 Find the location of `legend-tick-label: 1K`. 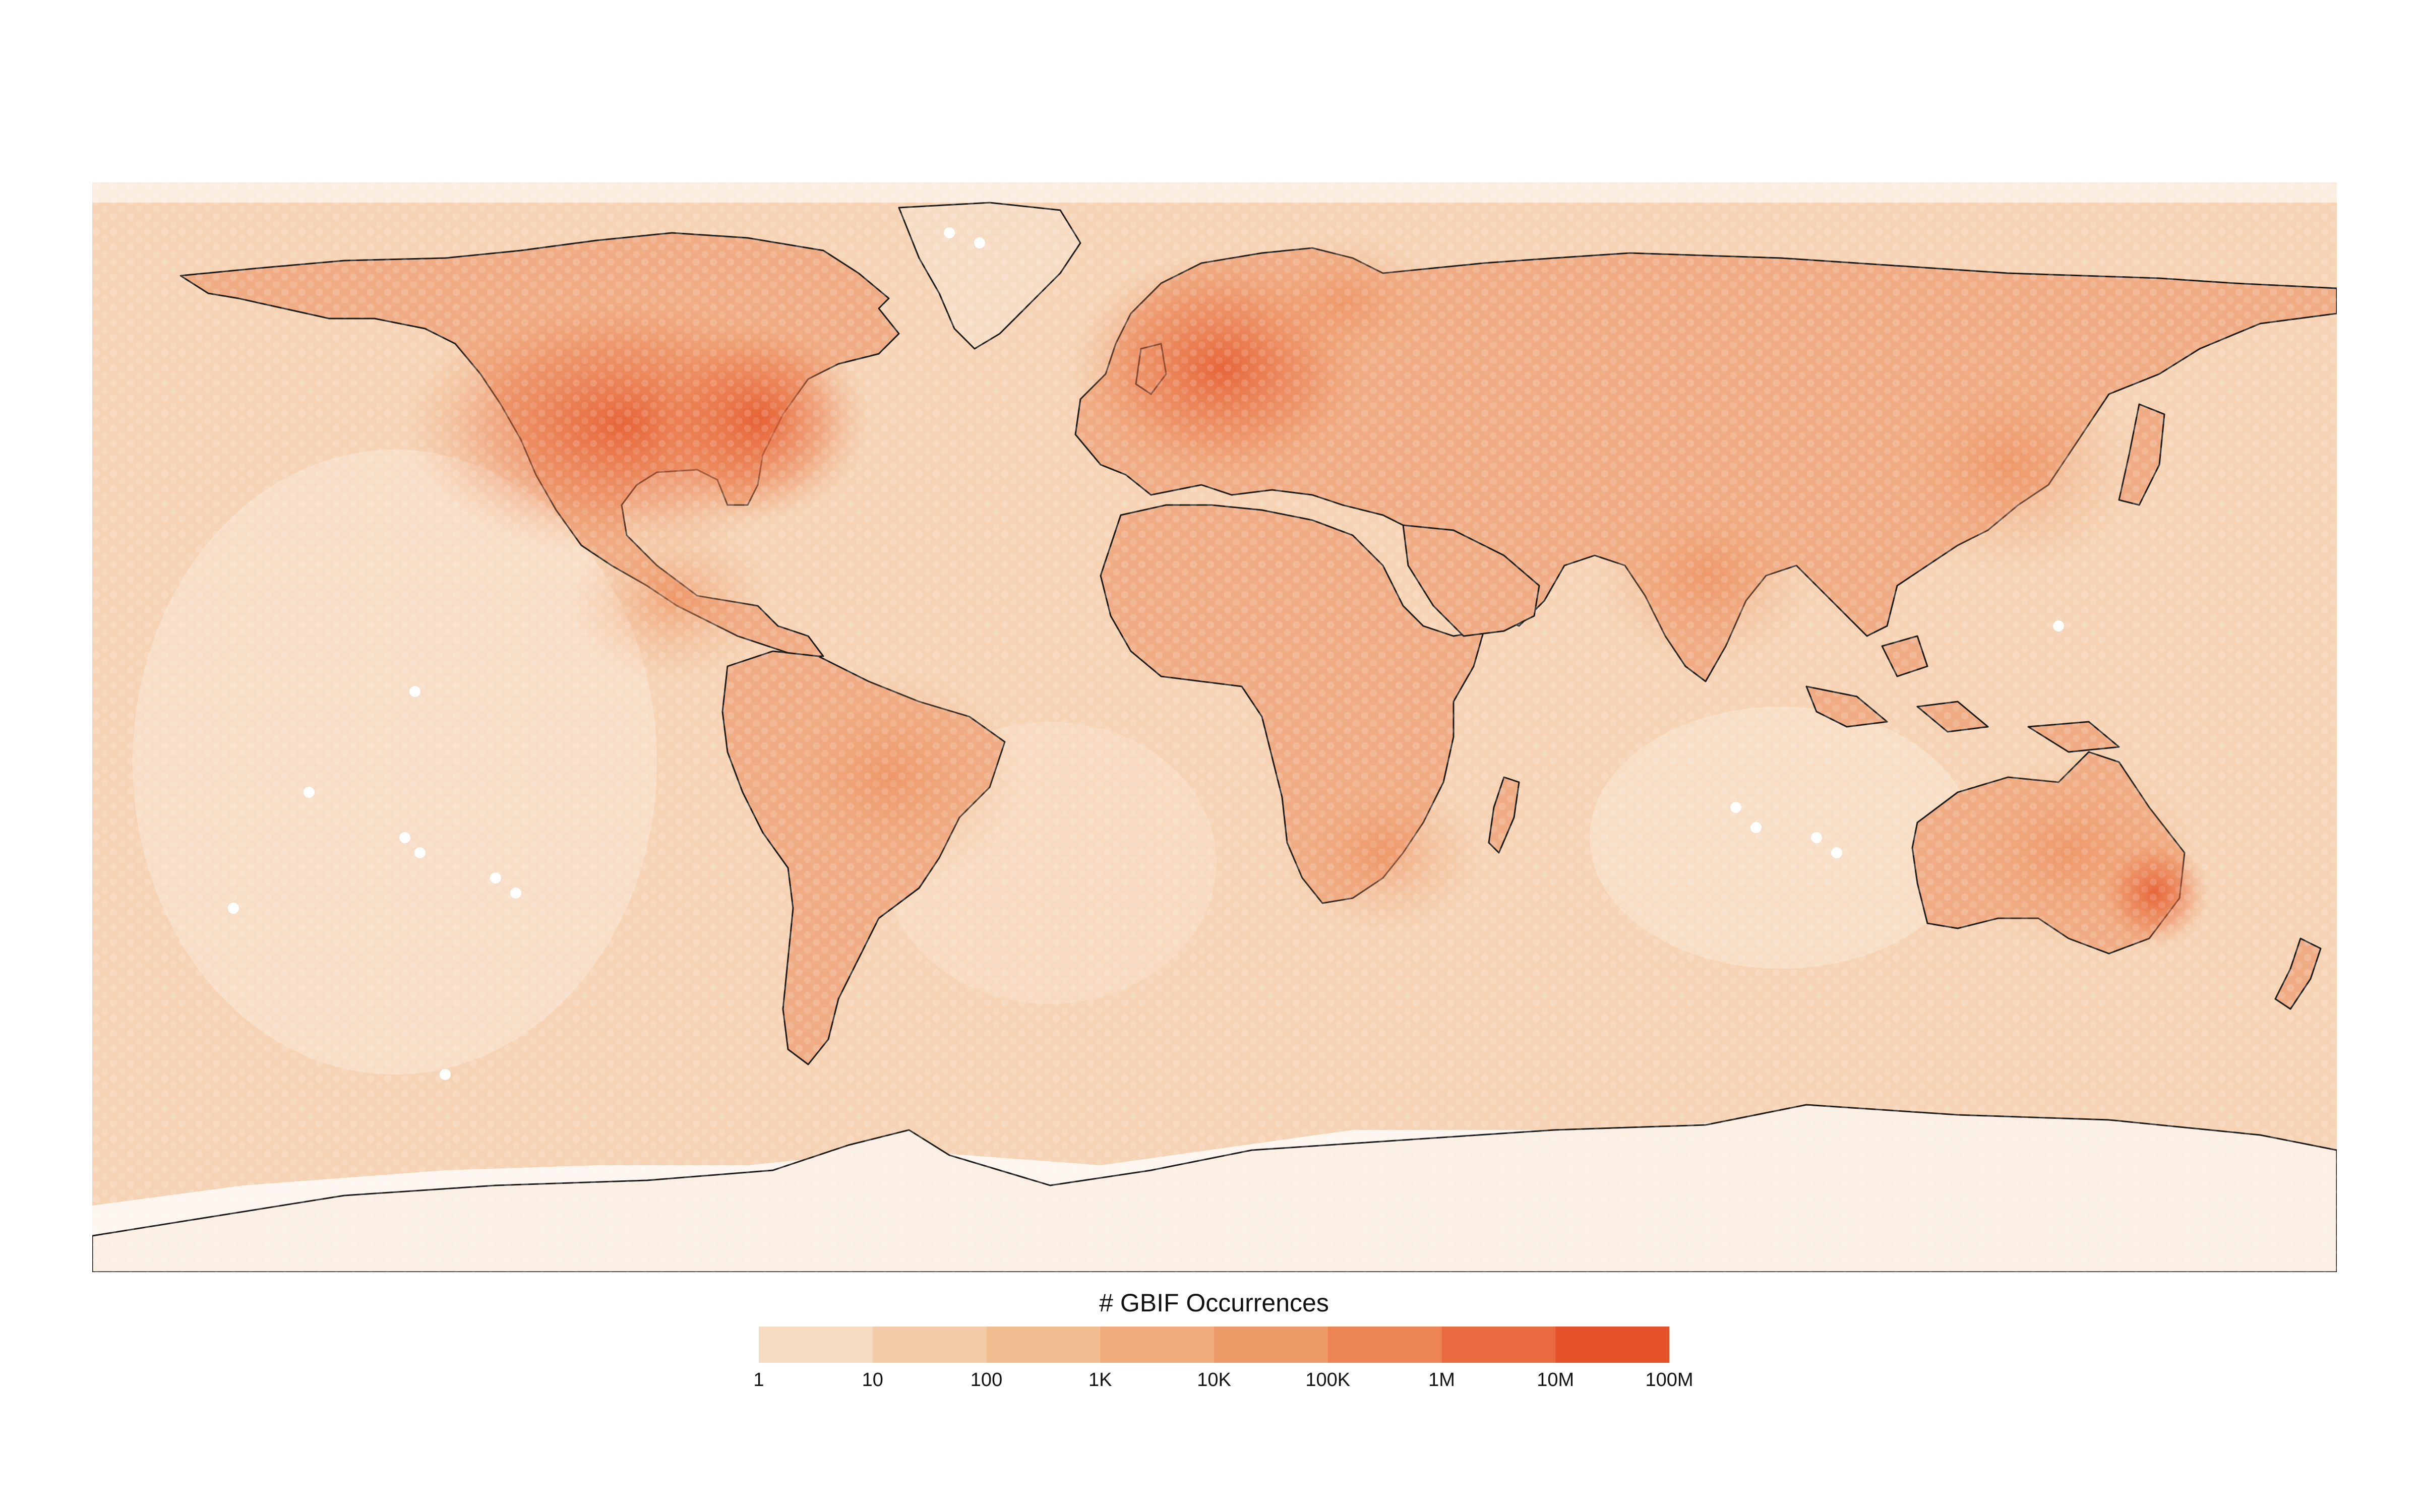

legend-tick-label: 1K is located at coordinates (1100, 1380).